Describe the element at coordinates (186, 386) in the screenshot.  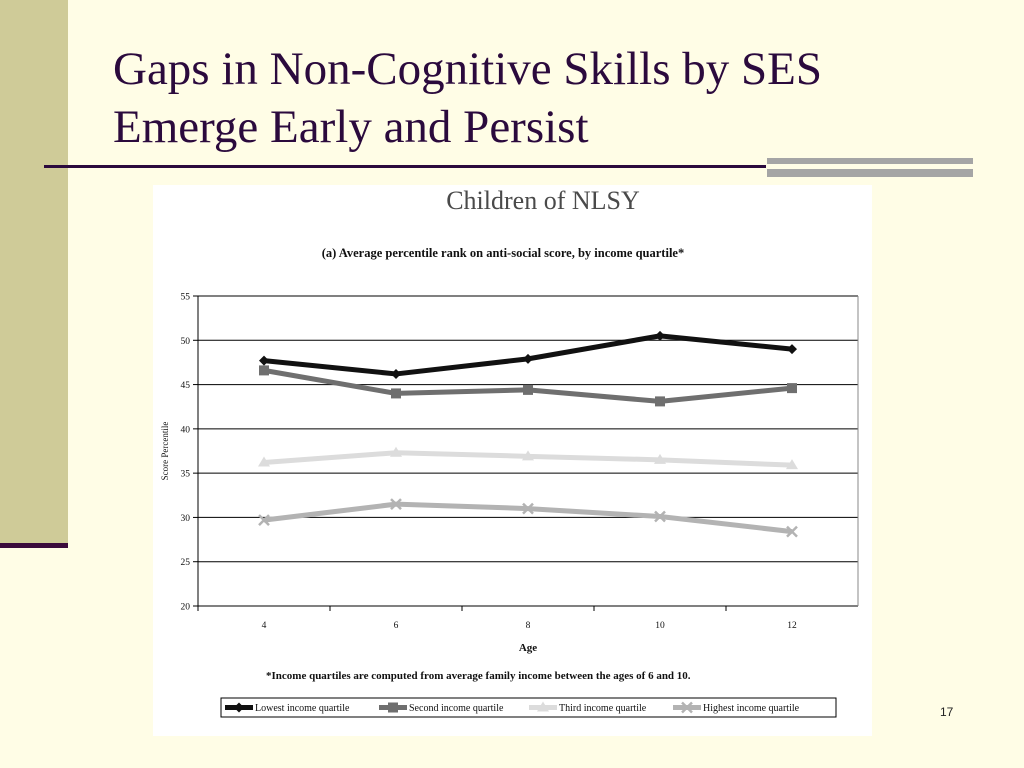
I see `y-tick-label: 45` at that location.